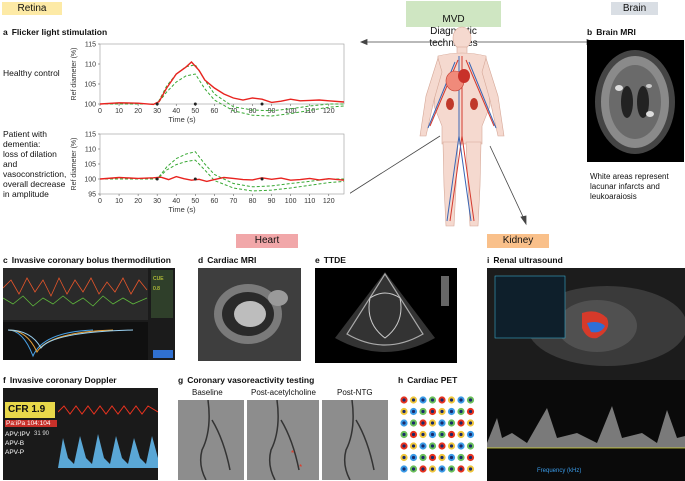  Describe the element at coordinates (42, 434) in the screenshot. I see `apv-values: 31 90` at that location.